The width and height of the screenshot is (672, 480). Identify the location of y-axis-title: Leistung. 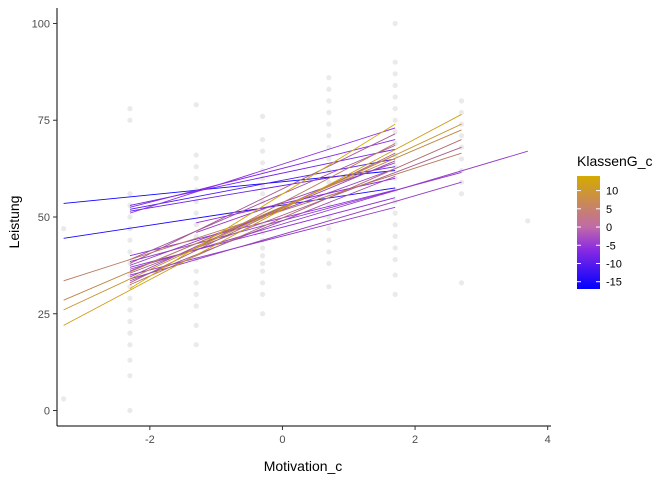
(14, 222).